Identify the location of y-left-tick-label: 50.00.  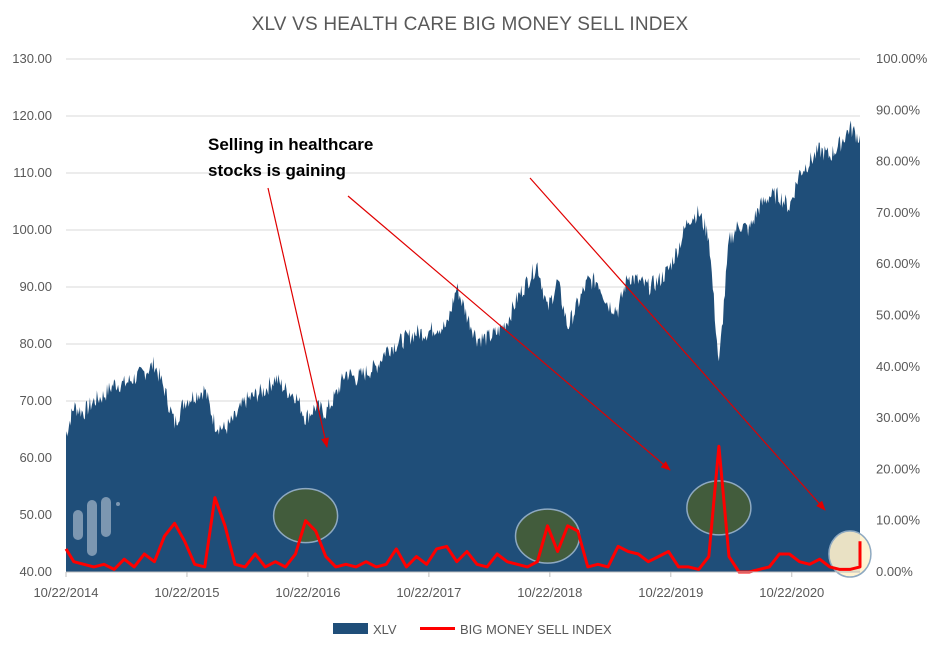
(35, 514).